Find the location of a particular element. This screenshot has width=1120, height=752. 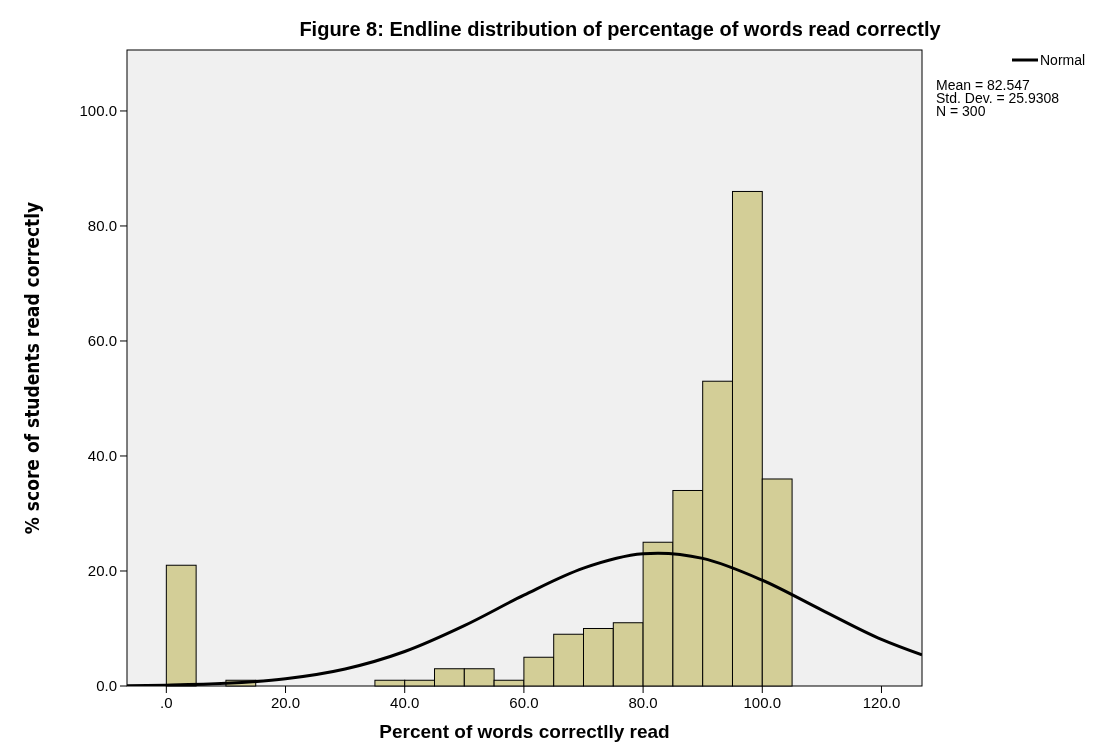

x-tick-label: 60.0 is located at coordinates (524, 702).